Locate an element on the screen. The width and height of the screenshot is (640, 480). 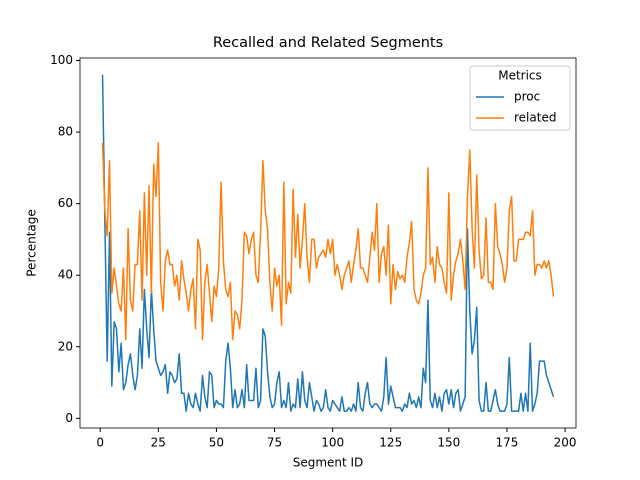
y-tick-label: 80 is located at coordinates (65, 132).